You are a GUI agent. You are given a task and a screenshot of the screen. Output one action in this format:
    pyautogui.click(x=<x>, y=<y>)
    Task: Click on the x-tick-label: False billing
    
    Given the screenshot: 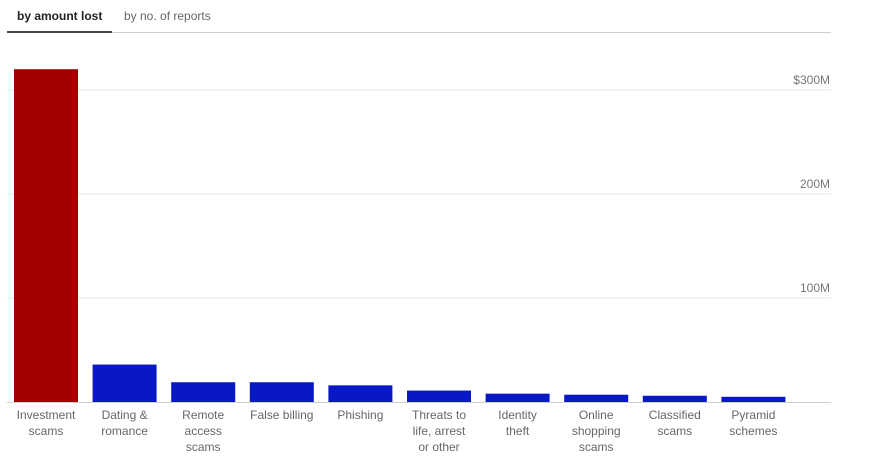 What is the action you would take?
    pyautogui.click(x=281, y=415)
    